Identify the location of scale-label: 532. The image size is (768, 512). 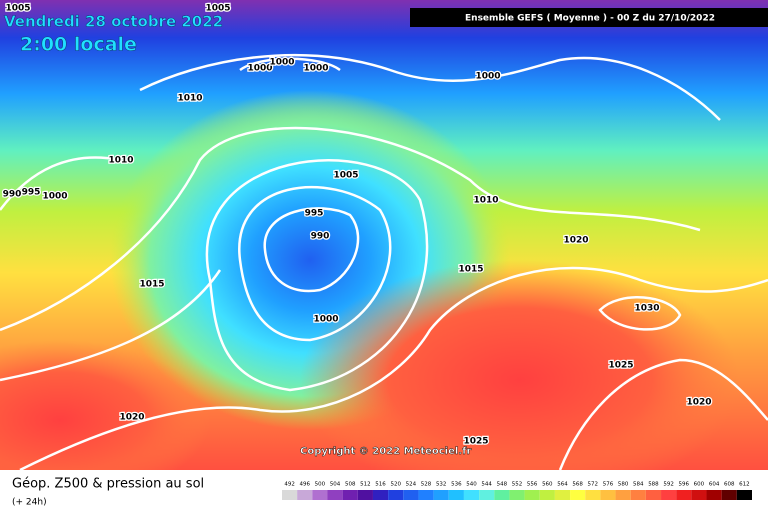
(441, 485).